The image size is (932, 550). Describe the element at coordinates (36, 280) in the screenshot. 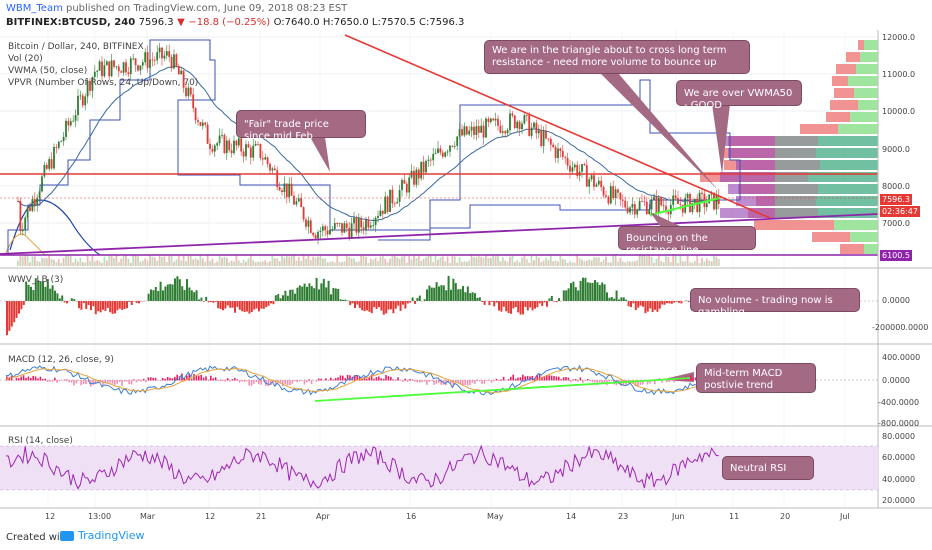

I see `legend-wwv: WWV_LB (3)` at that location.